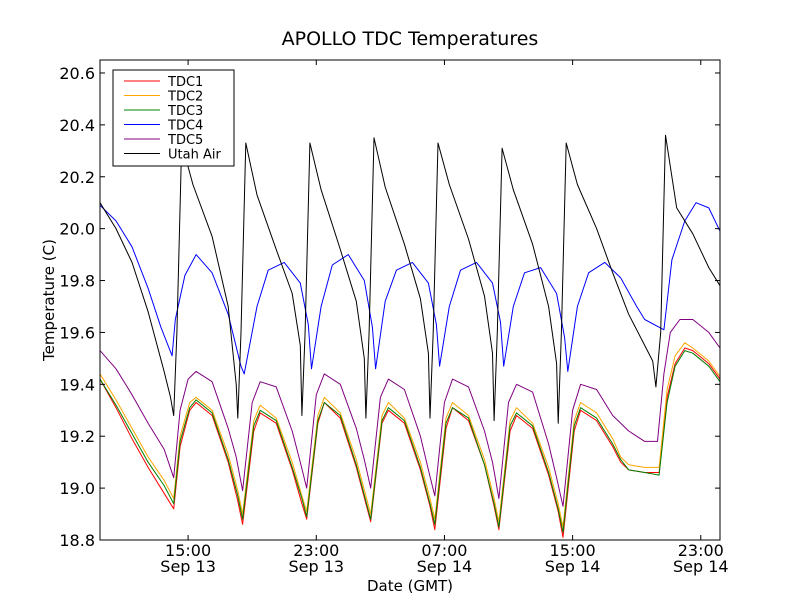  I want to click on y-tick-label: 19.8, so click(77, 281).